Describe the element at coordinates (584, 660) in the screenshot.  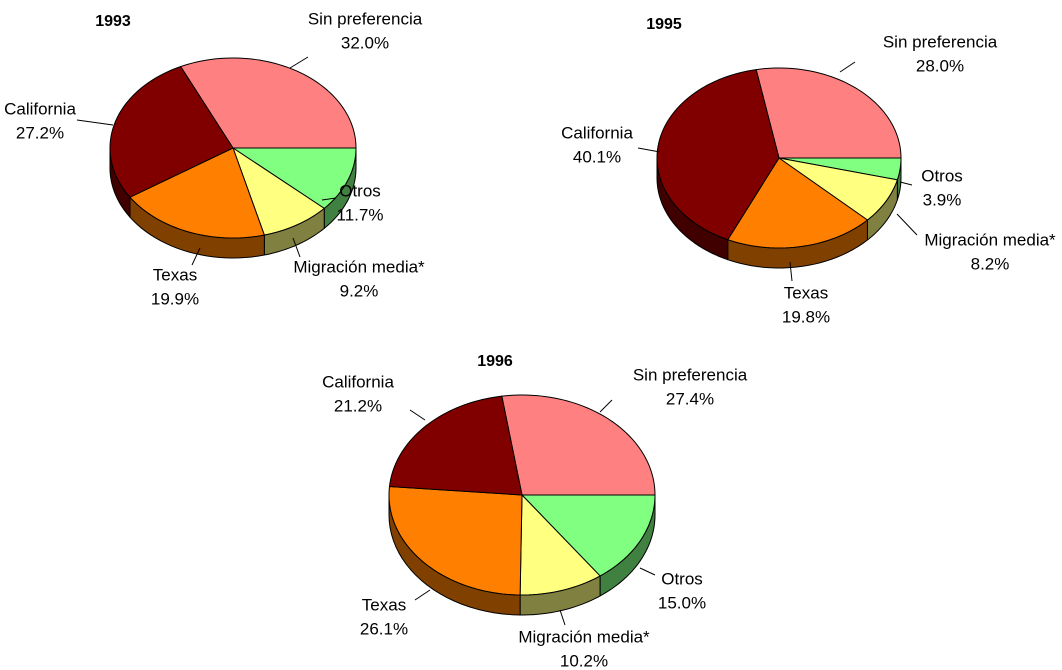
I see `slice-value-label: 10.2%` at that location.